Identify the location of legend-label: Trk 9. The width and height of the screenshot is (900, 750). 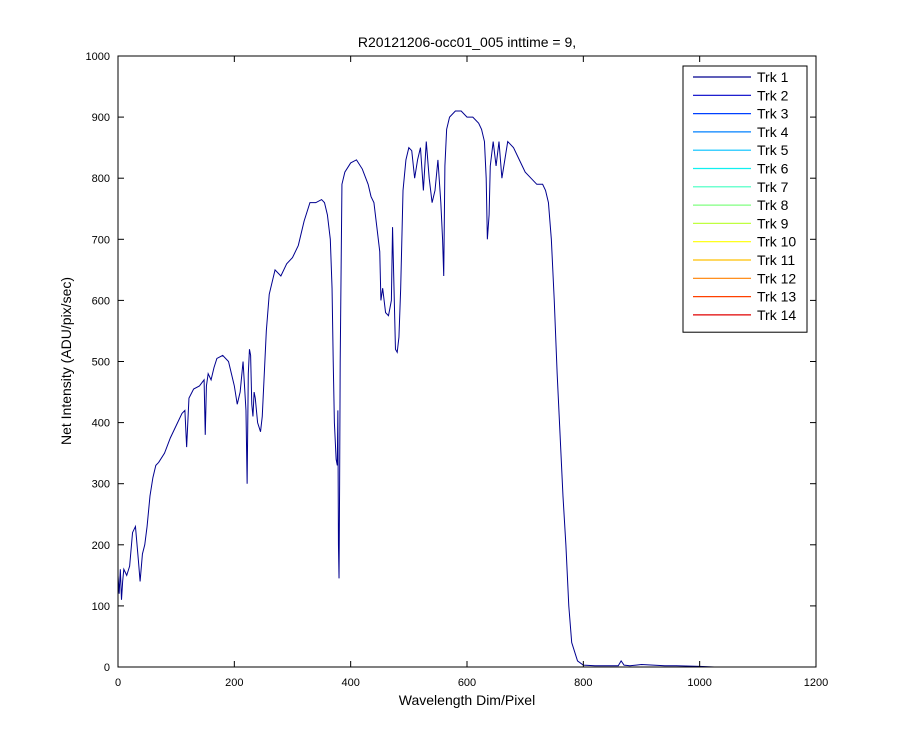
(773, 223).